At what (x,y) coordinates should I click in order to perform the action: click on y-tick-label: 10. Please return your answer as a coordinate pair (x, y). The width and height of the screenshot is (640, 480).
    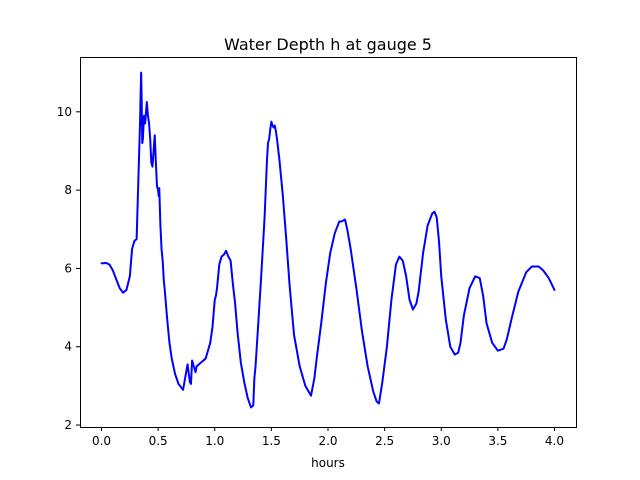
    Looking at the image, I should click on (64, 112).